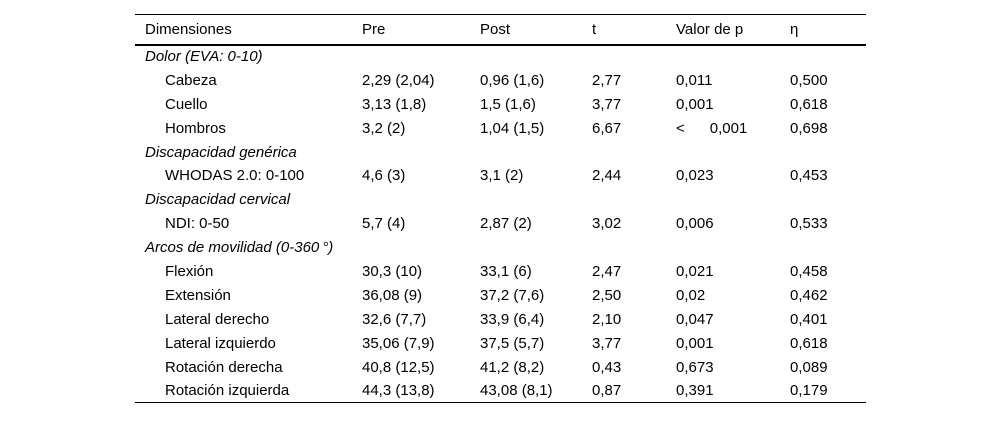 Image resolution: width=1000 pixels, height=421 pixels. I want to click on row-label: WHODAS 2.0: 0-100, so click(235, 176).